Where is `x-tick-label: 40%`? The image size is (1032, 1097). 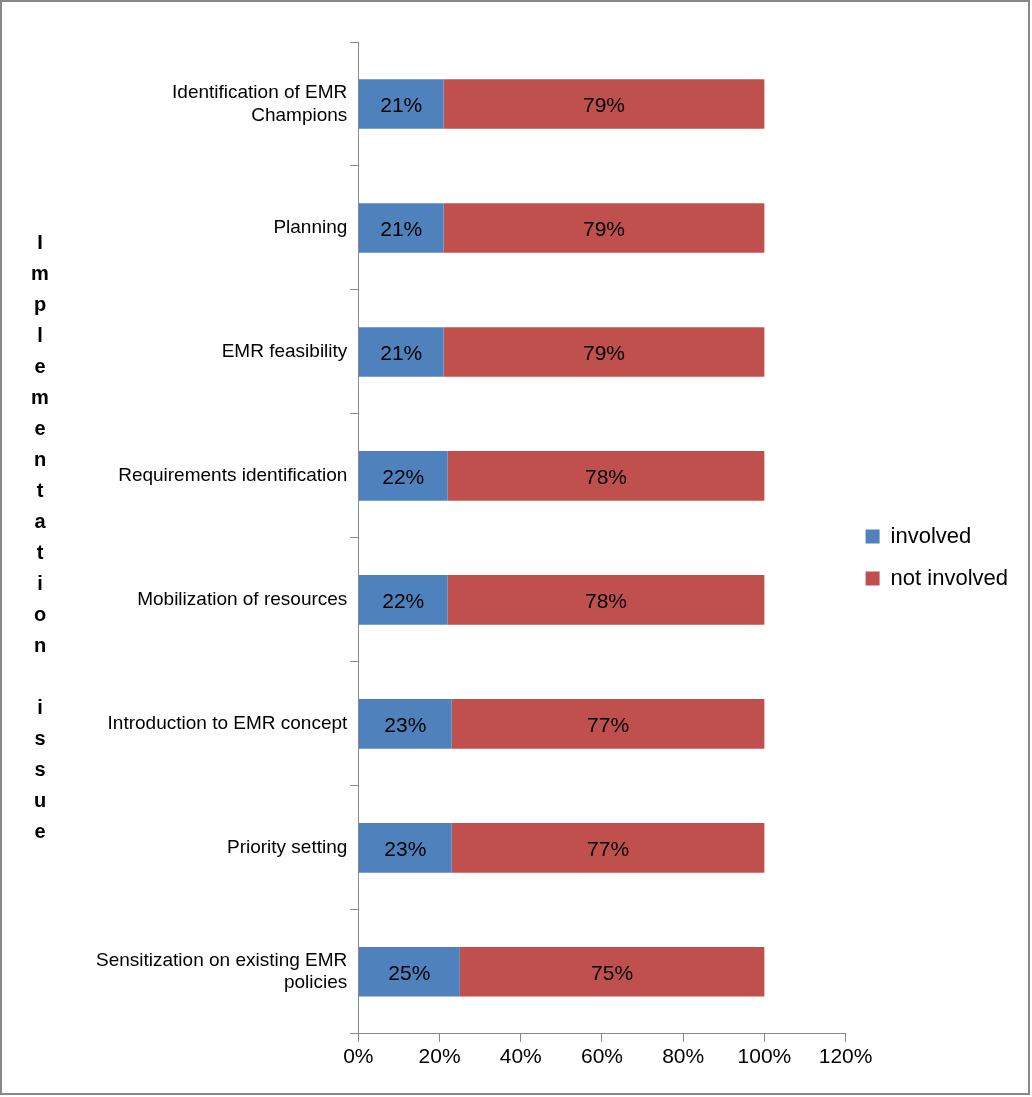 x-tick-label: 40% is located at coordinates (520, 1056).